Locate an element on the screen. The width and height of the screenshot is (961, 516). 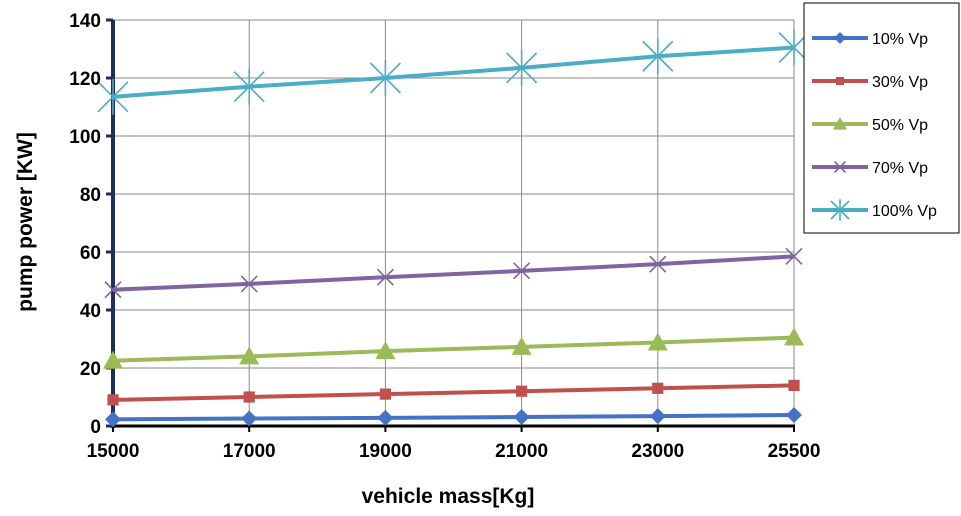
y-tick-label: 20 is located at coordinates (90, 369).